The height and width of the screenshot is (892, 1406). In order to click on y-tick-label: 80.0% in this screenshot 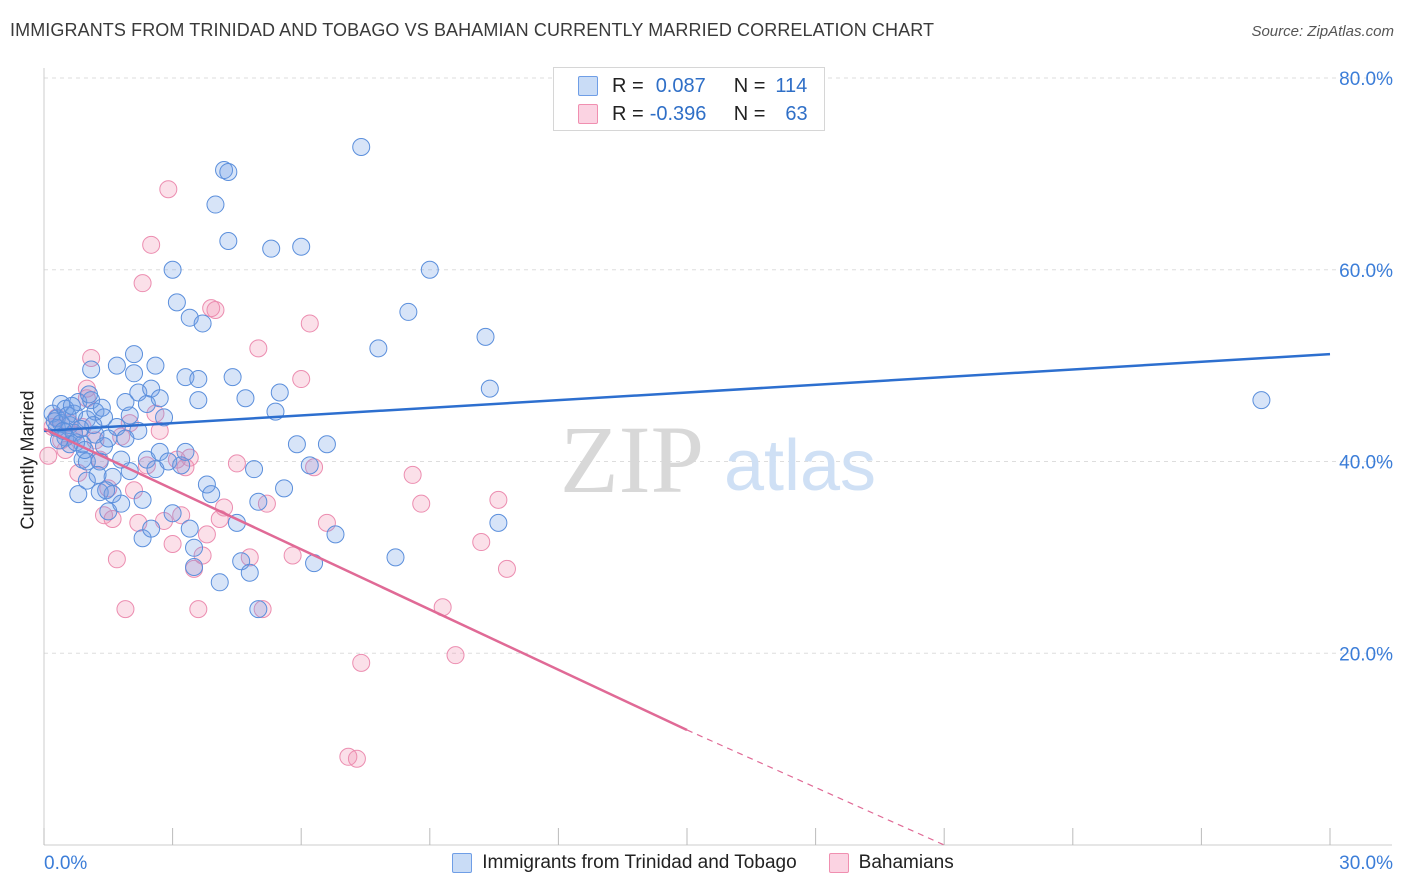, I will do `click(1366, 79)`.